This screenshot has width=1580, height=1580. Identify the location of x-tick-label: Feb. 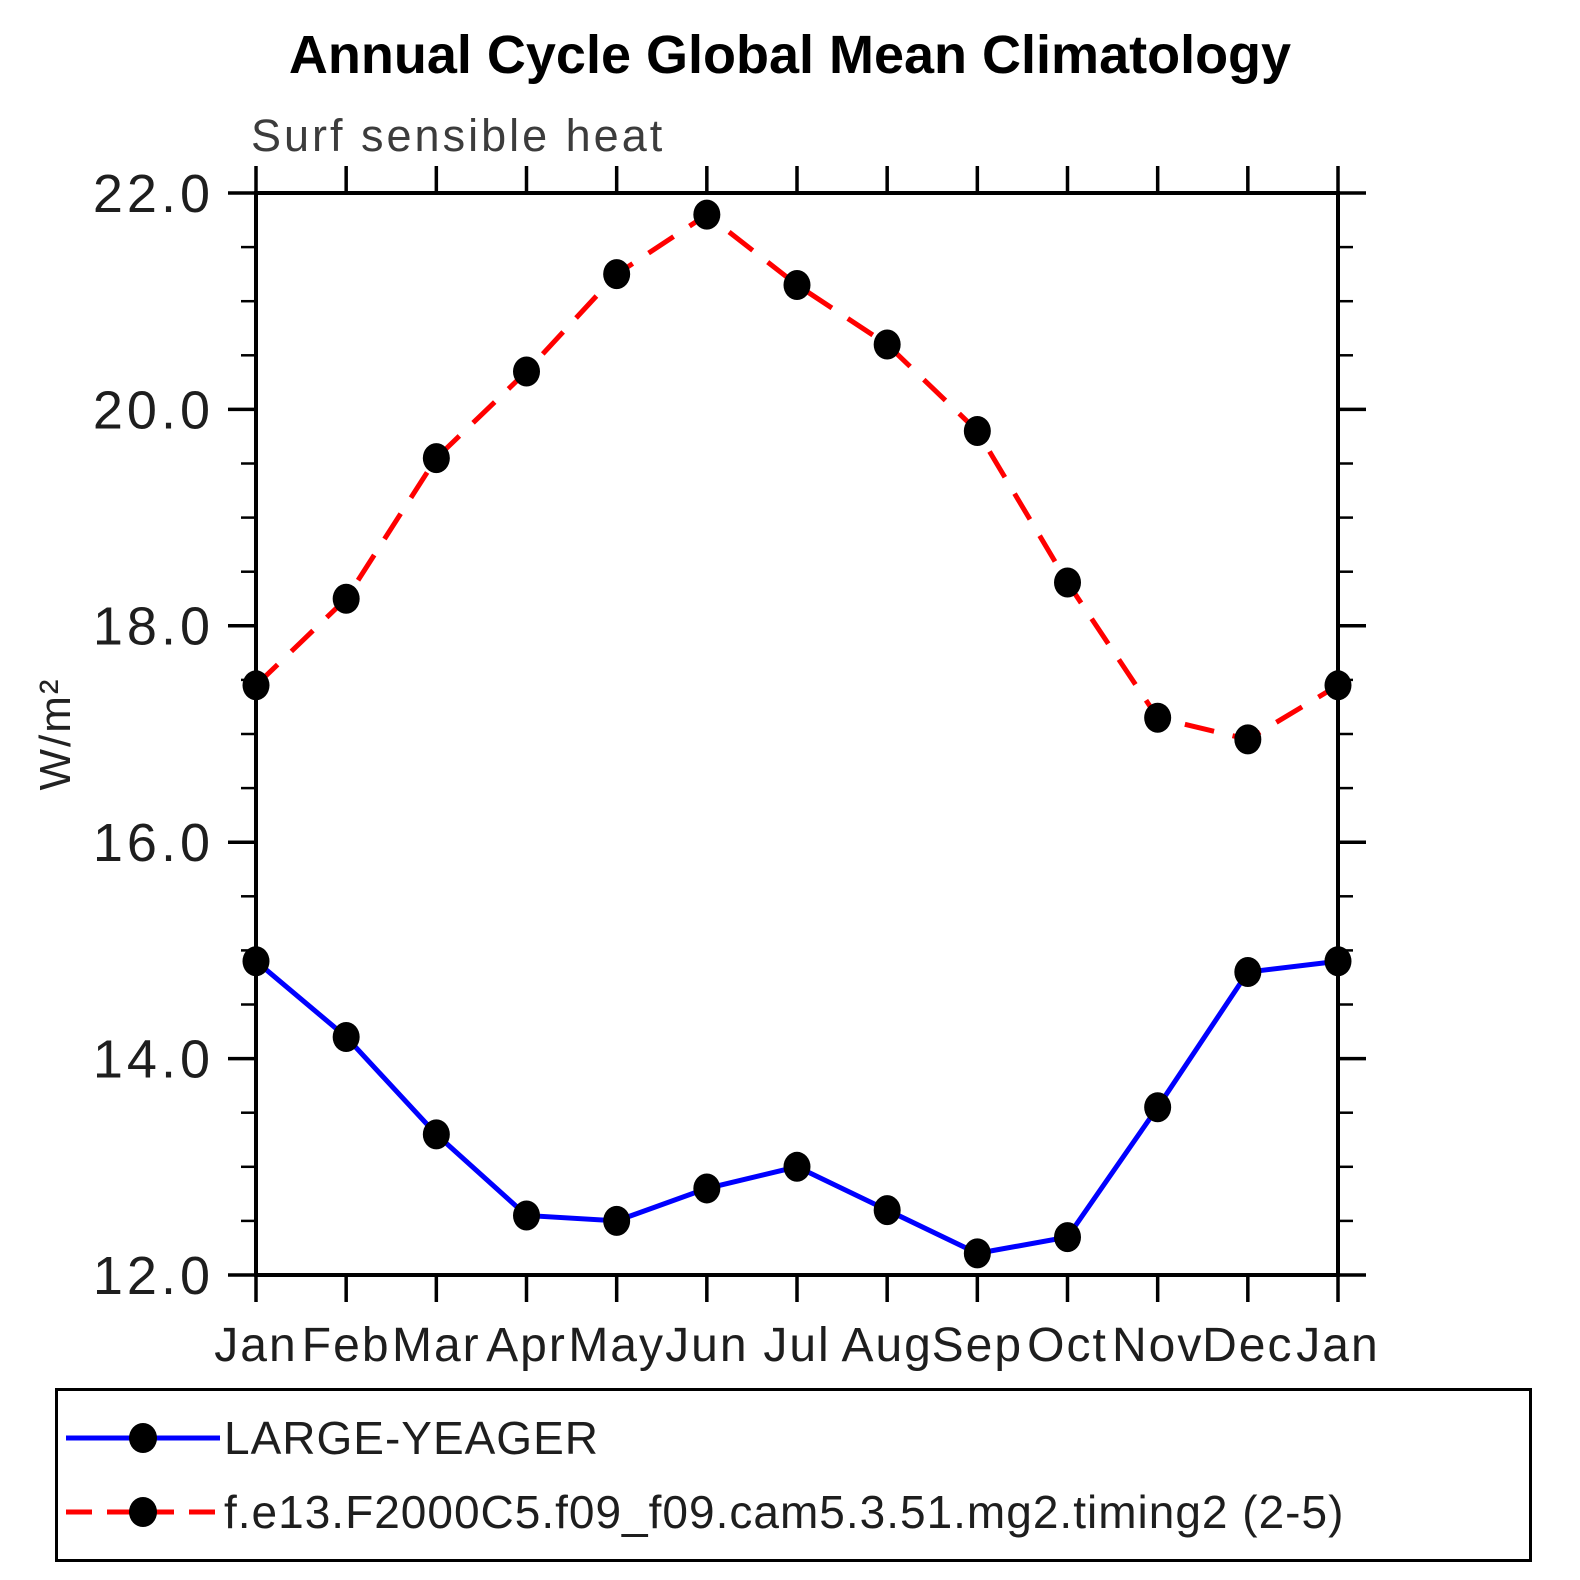
(346, 1345).